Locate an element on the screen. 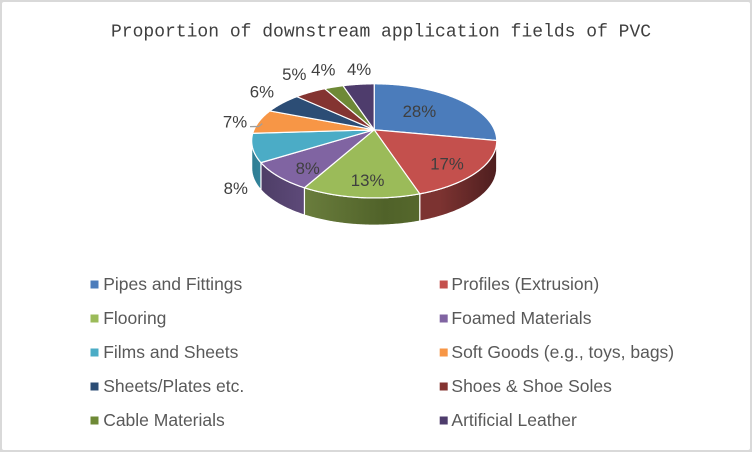 This screenshot has width=752, height=457. svg-text: 5% is located at coordinates (294, 74).